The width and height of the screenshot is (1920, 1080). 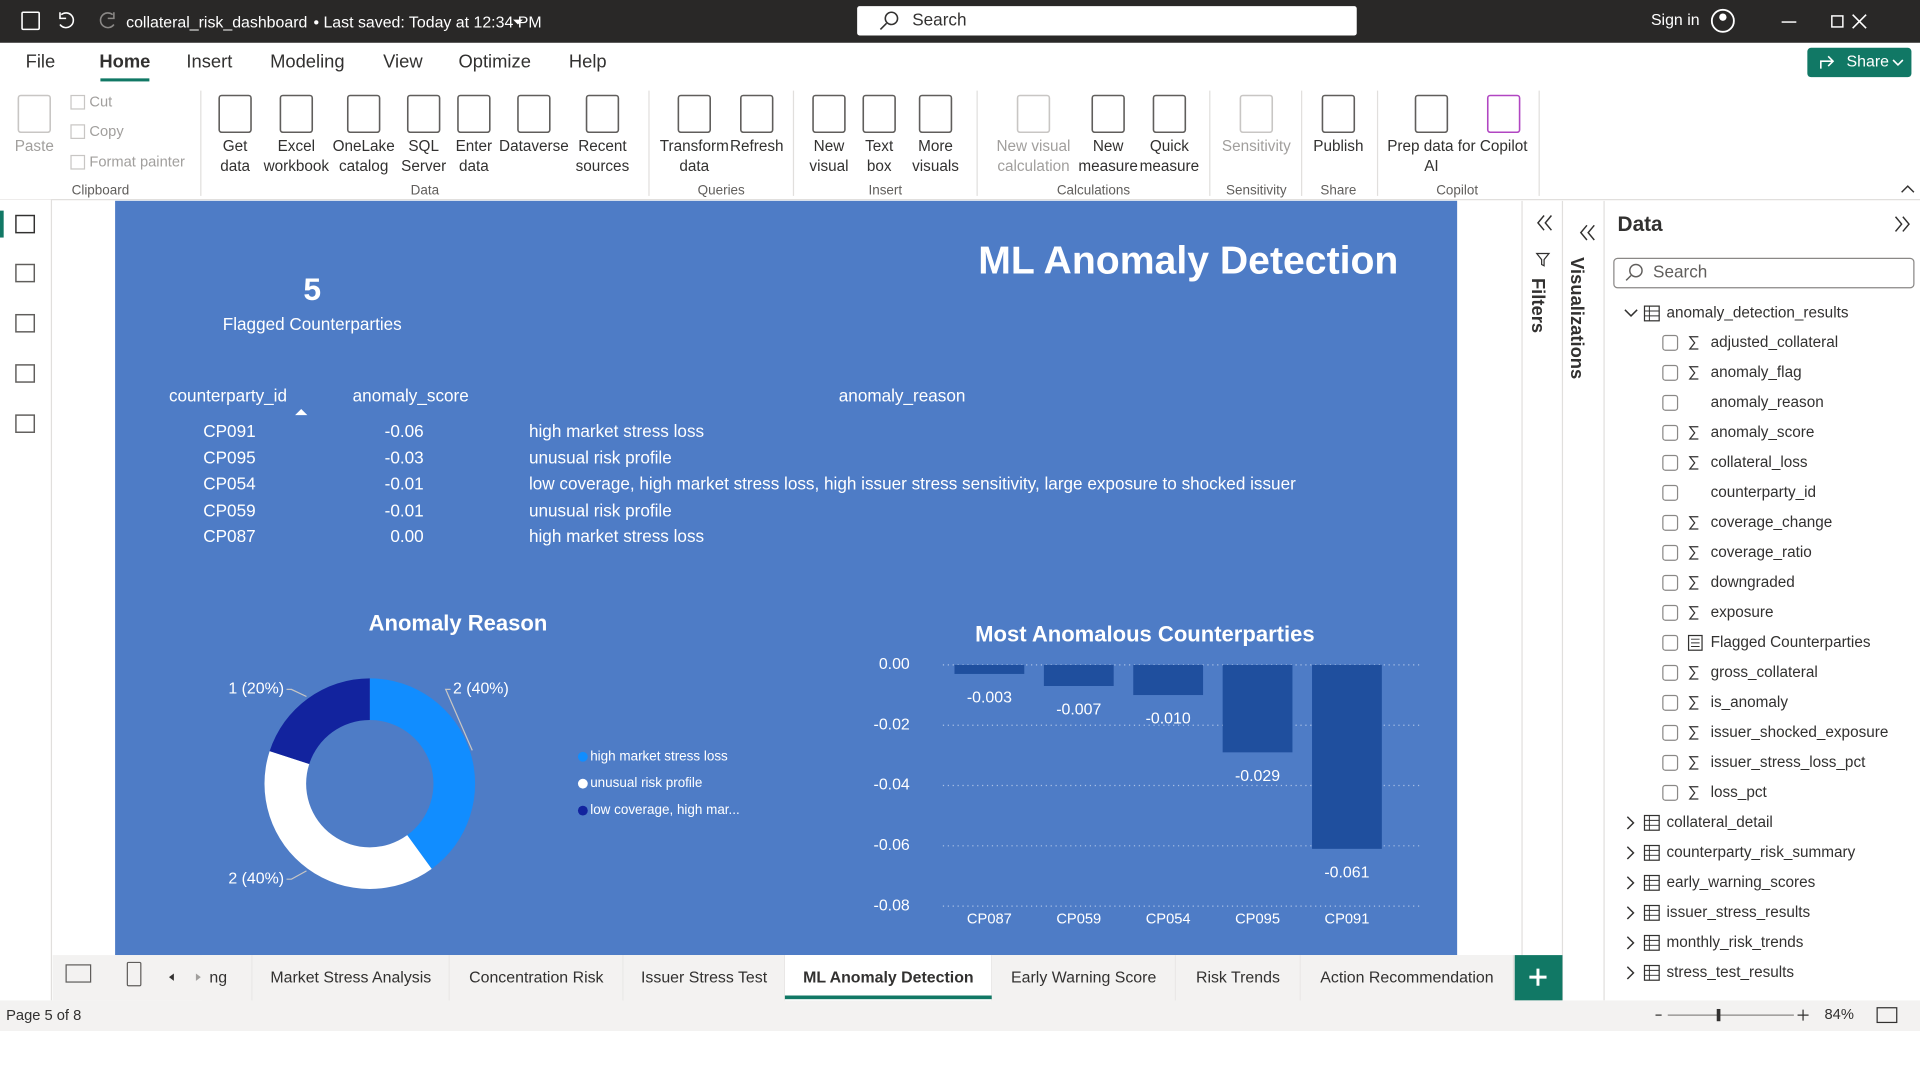 What do you see at coordinates (1803, 1015) in the screenshot?
I see `zoom-in` at bounding box center [1803, 1015].